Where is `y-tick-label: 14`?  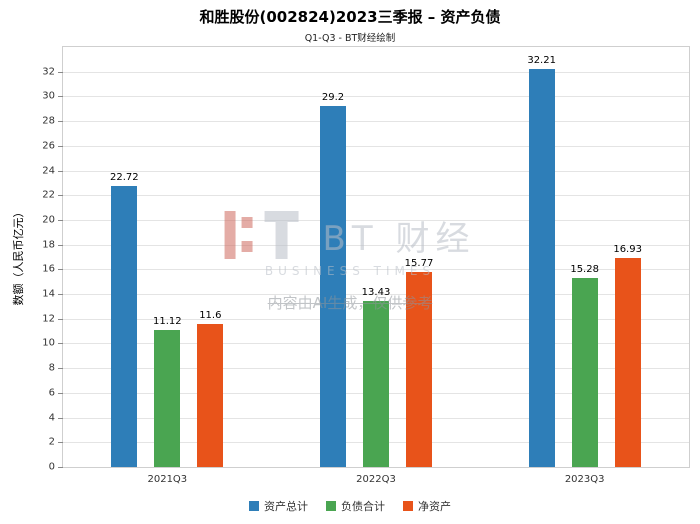 y-tick-label: 14 is located at coordinates (48, 294).